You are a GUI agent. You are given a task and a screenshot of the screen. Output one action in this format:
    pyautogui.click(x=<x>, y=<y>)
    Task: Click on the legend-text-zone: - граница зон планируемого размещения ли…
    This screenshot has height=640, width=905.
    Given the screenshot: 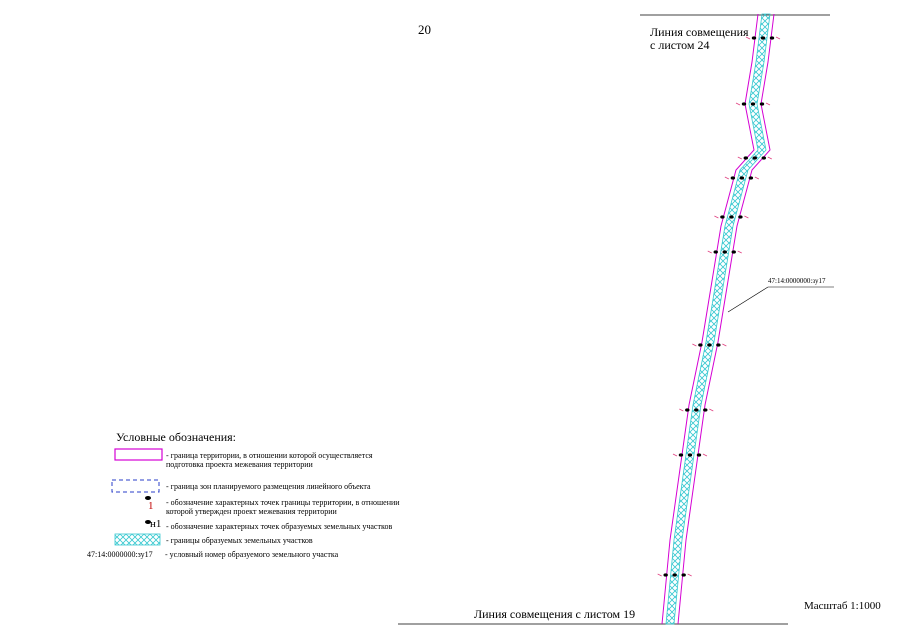 What is the action you would take?
    pyautogui.click(x=268, y=486)
    